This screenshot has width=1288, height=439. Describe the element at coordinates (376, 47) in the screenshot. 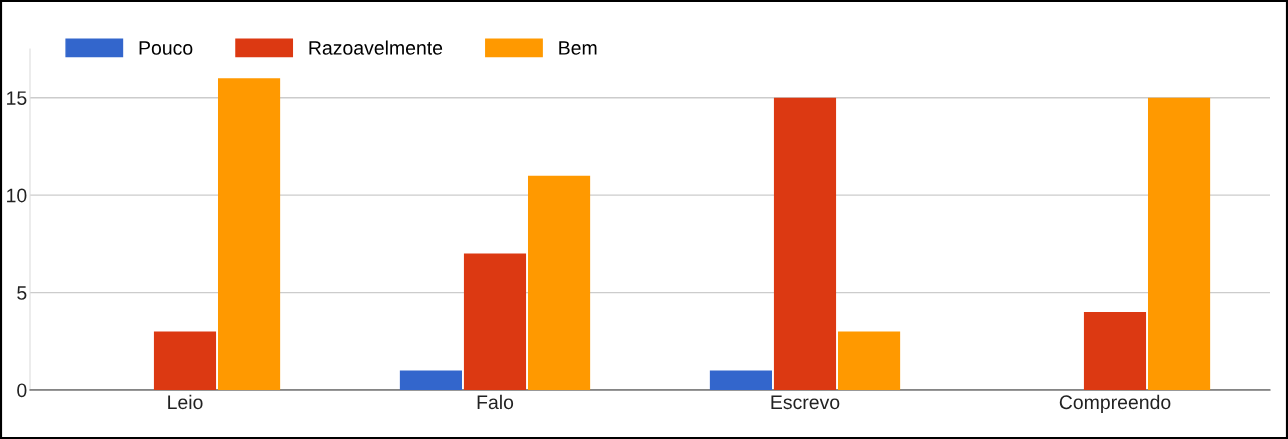

I see `legend-label: Razoavelmente` at that location.